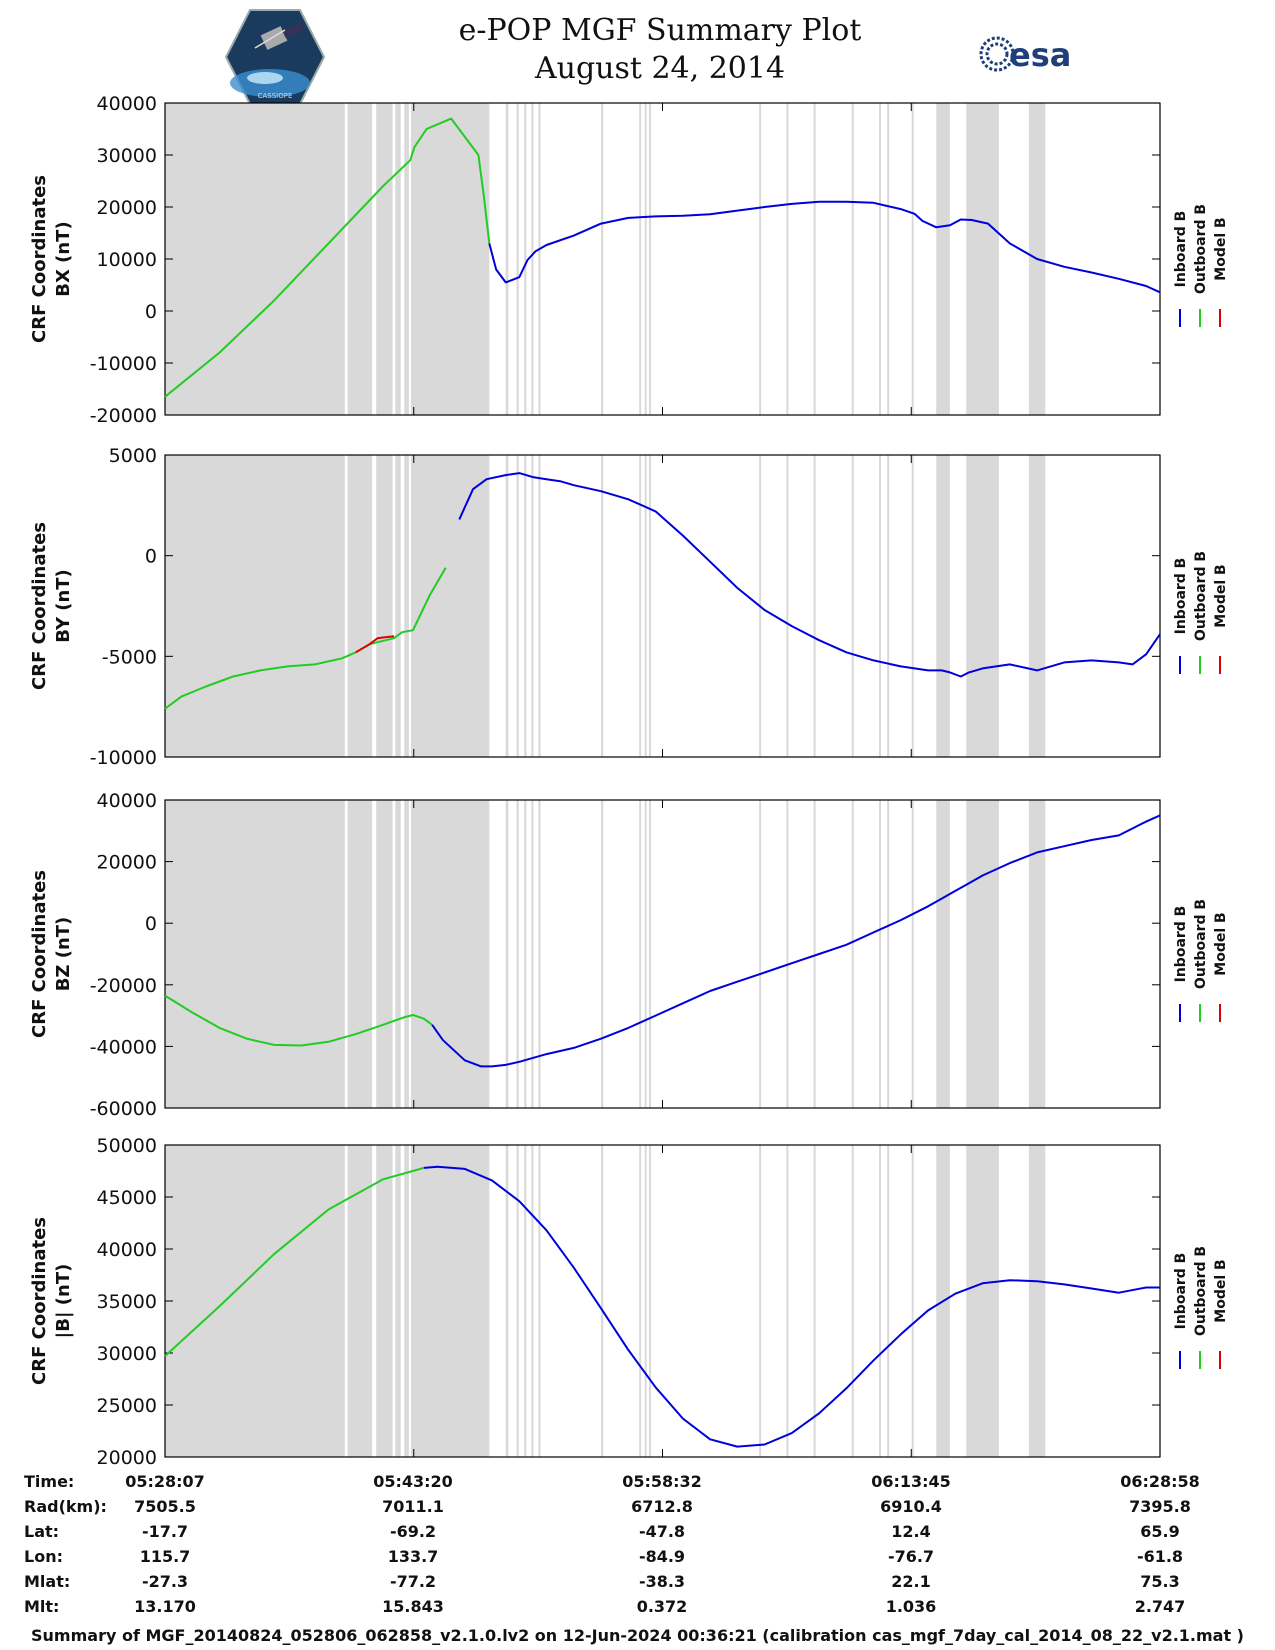 This screenshot has width=1275, height=1650. What do you see at coordinates (911, 1481) in the screenshot?
I see `ephemeris-value: 06:13:45` at bounding box center [911, 1481].